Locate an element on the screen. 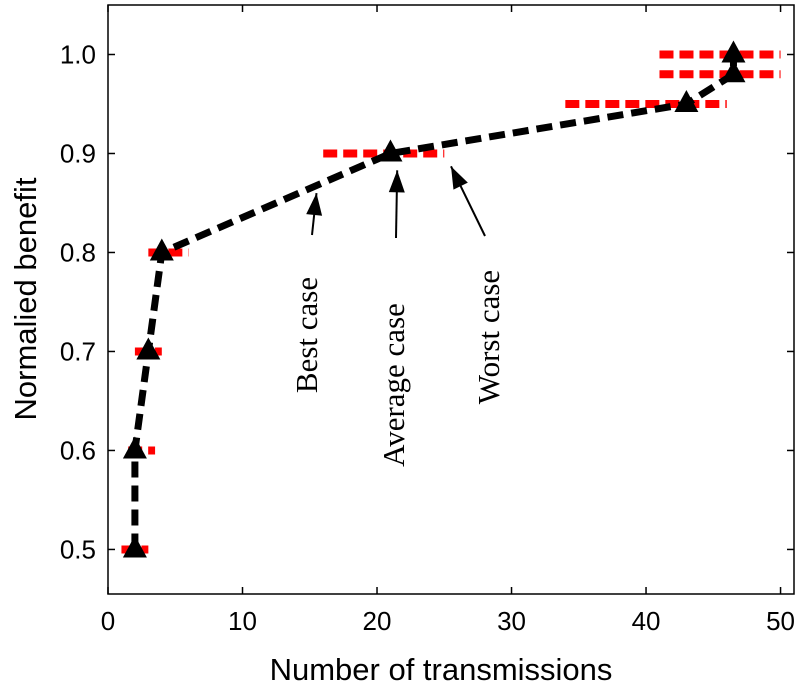  y-axis-label: Normalied benefit is located at coordinates (25, 298).